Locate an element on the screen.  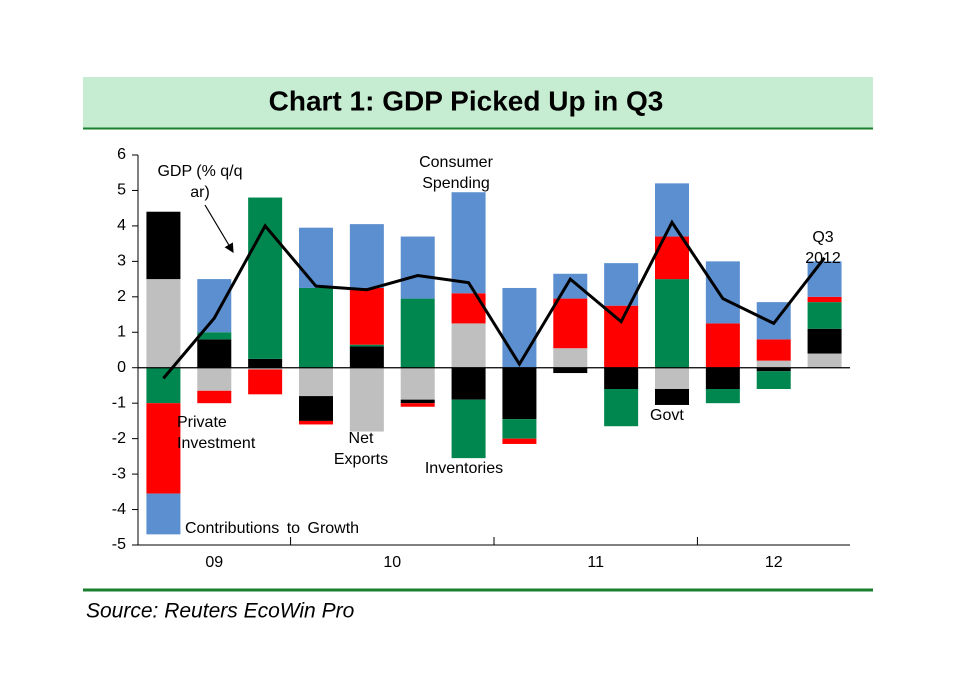
annotation: Contributions to Growth is located at coordinates (272, 528).